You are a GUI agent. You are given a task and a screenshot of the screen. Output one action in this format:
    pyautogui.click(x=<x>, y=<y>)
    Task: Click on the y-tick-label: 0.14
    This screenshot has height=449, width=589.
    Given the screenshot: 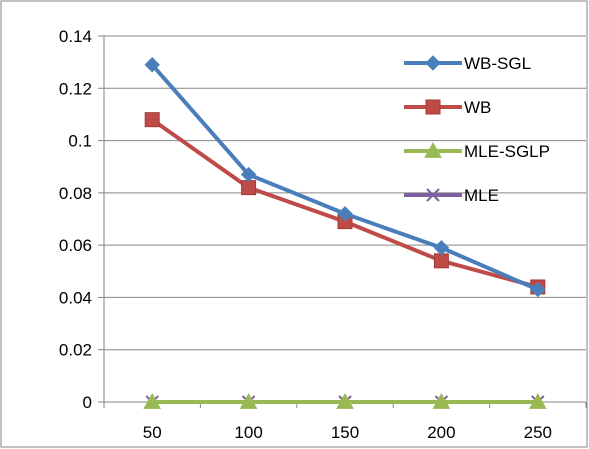 What is the action you would take?
    pyautogui.click(x=75, y=36)
    